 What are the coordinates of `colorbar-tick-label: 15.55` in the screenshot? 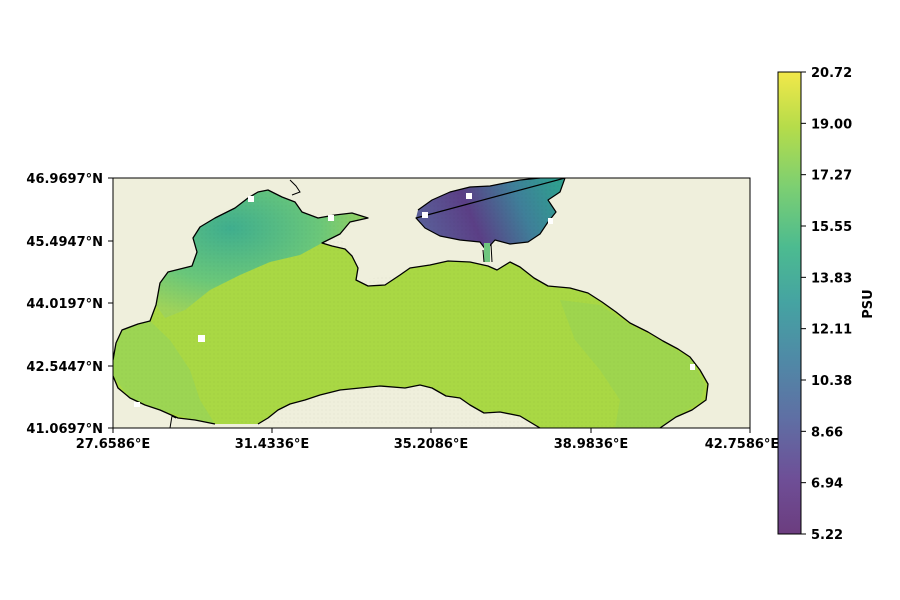 It's located at (831, 227).